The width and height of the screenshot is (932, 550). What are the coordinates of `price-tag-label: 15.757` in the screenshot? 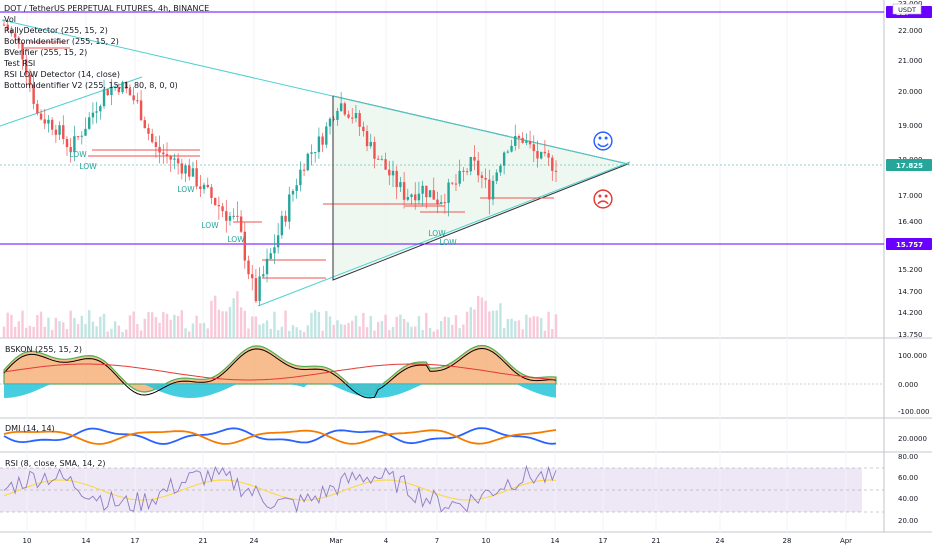 It's located at (909, 245).